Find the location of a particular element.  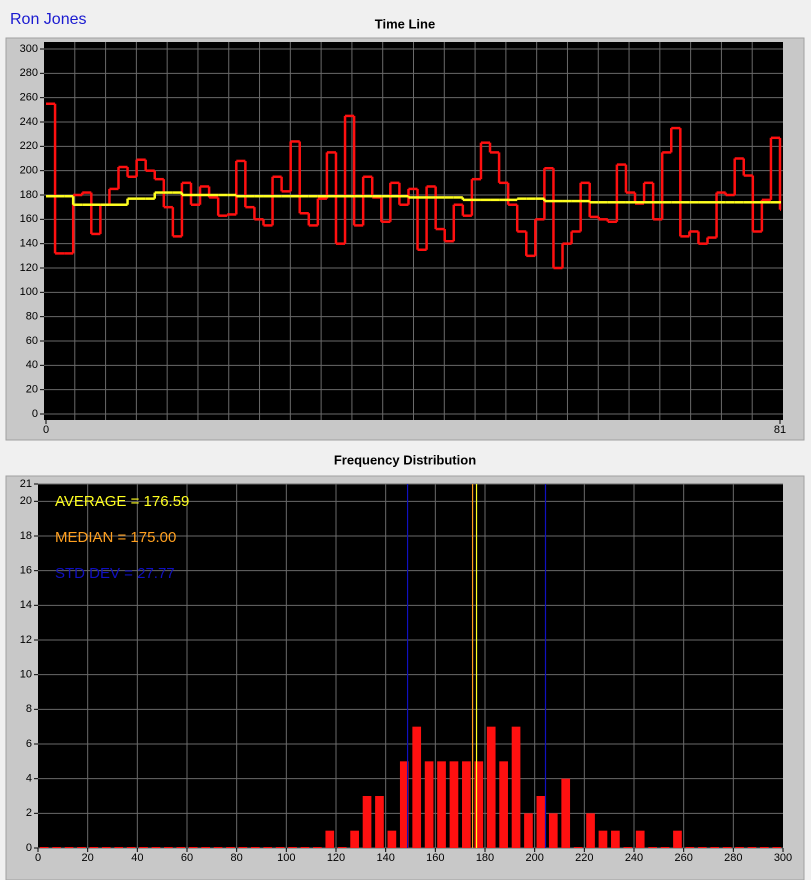

y-tick-label: 16 is located at coordinates (26, 571).